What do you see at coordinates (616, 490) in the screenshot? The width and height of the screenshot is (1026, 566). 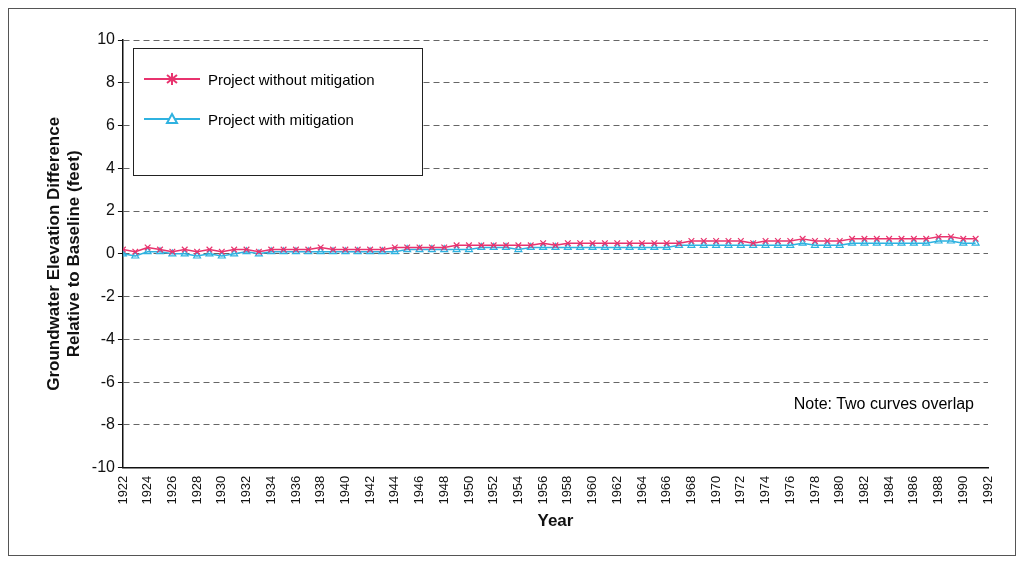 I see `x-tick-label: 1962` at bounding box center [616, 490].